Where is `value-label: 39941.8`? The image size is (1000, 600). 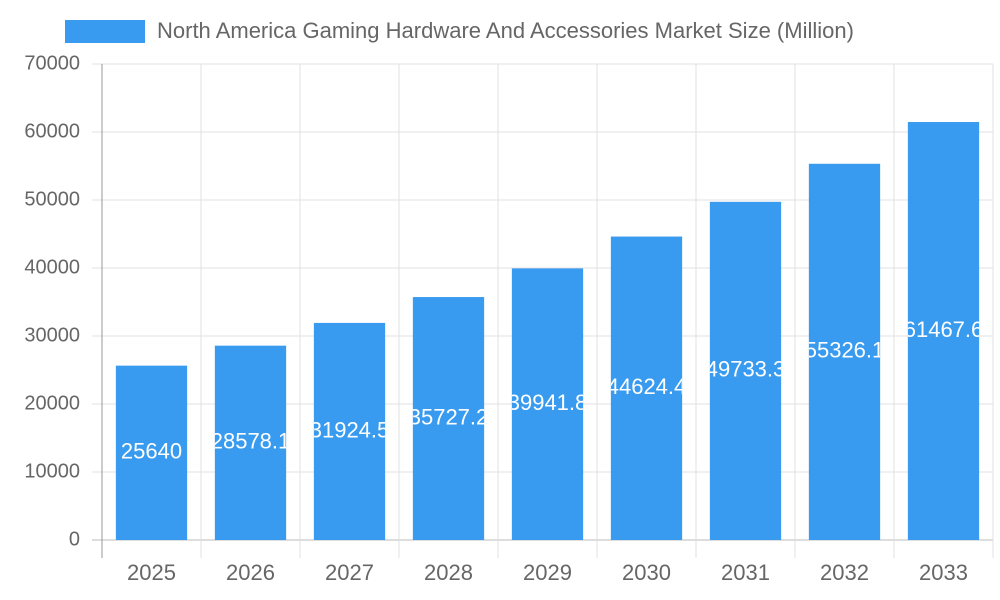
value-label: 39941.8 is located at coordinates (548, 402).